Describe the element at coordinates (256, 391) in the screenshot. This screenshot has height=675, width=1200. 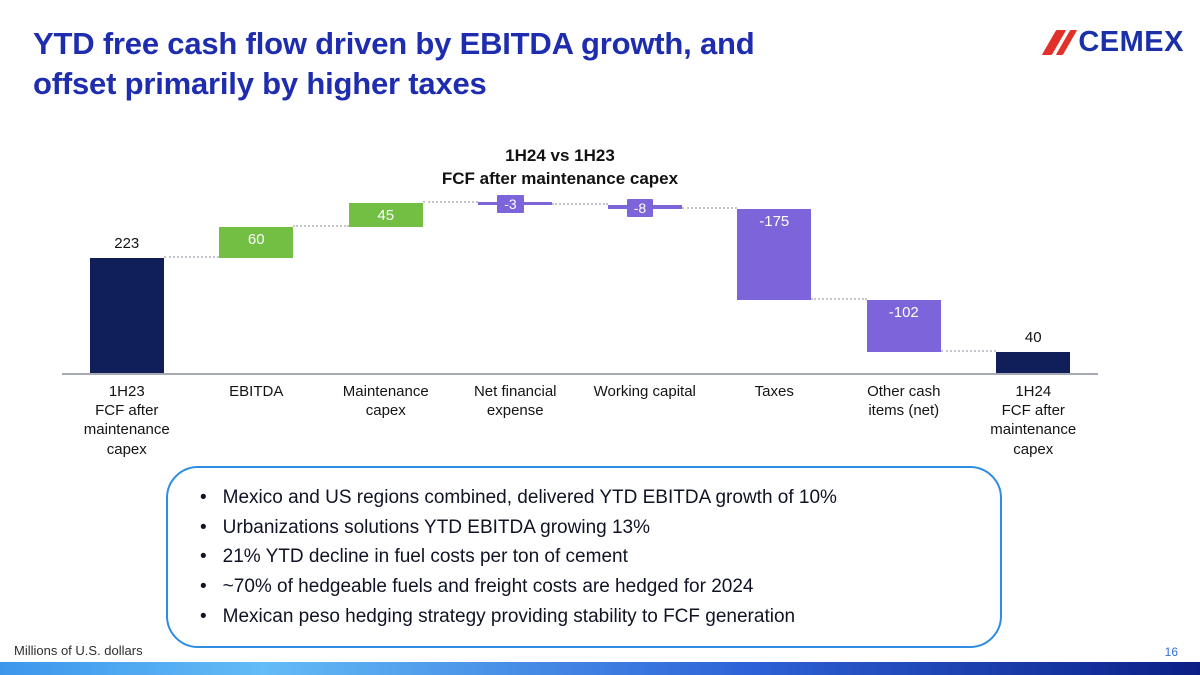
I see `category-label: EBITDA` at that location.